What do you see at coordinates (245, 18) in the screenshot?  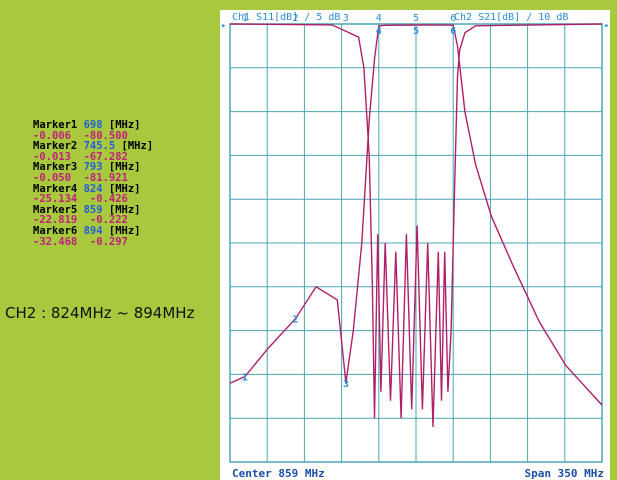 I see `marker-top-label-1: 1` at bounding box center [245, 18].